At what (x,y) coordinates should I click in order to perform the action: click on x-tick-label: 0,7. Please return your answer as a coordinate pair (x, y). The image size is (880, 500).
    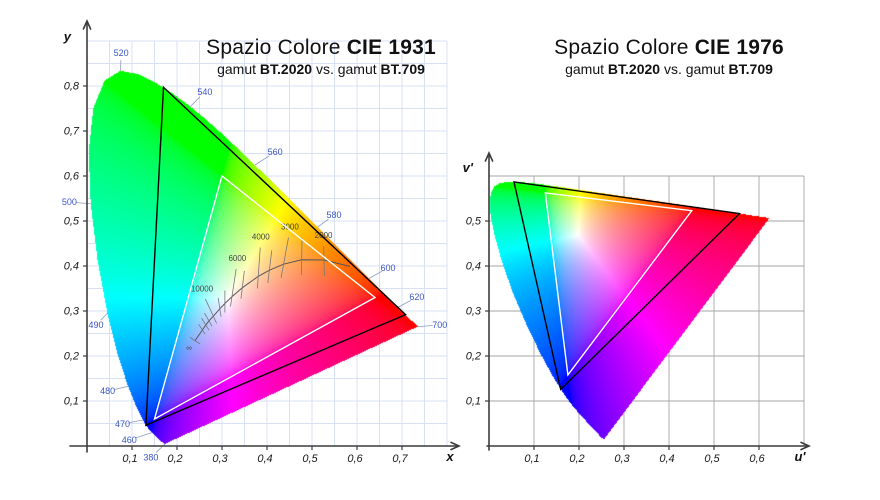
    Looking at the image, I should click on (400, 459).